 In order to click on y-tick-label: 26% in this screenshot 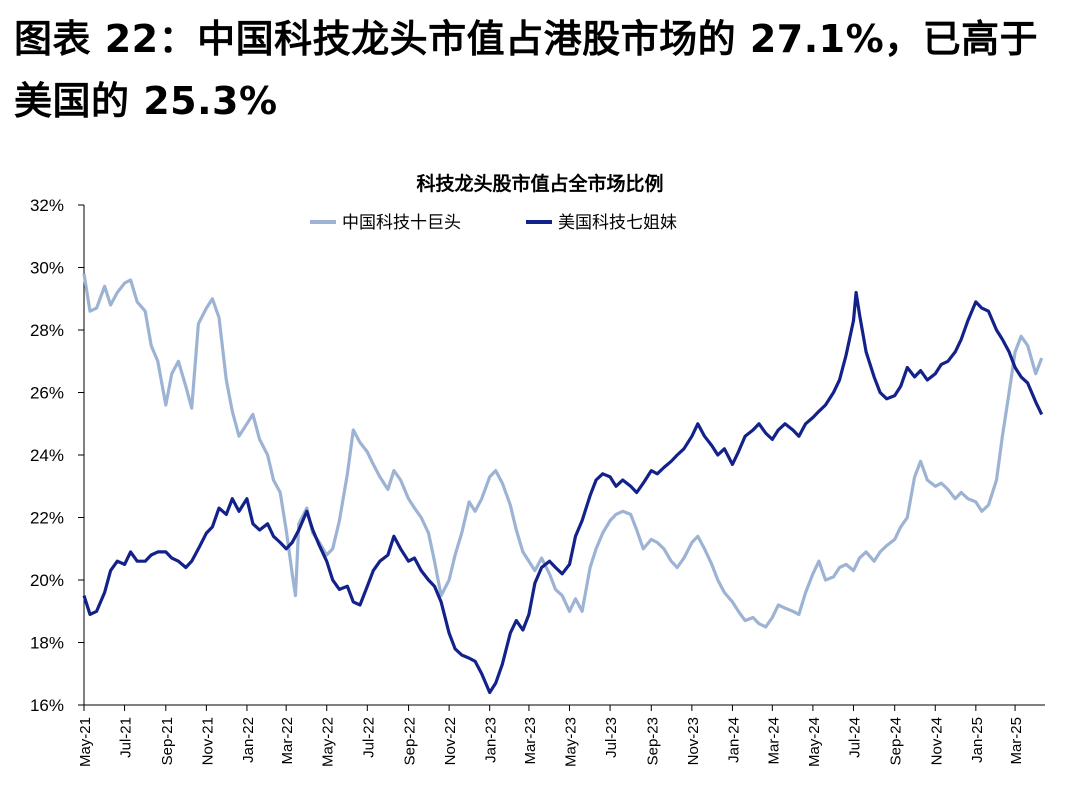, I will do `click(47, 393)`.